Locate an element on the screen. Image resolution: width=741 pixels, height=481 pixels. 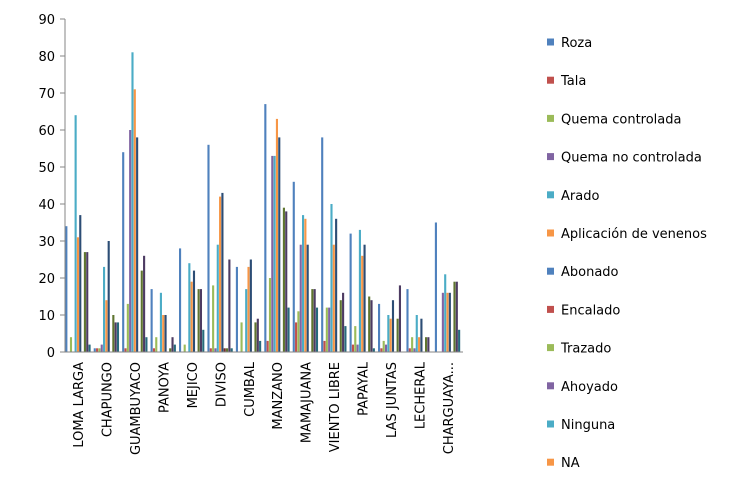
legend-label: Aplicación de venenos is located at coordinates (634, 234).